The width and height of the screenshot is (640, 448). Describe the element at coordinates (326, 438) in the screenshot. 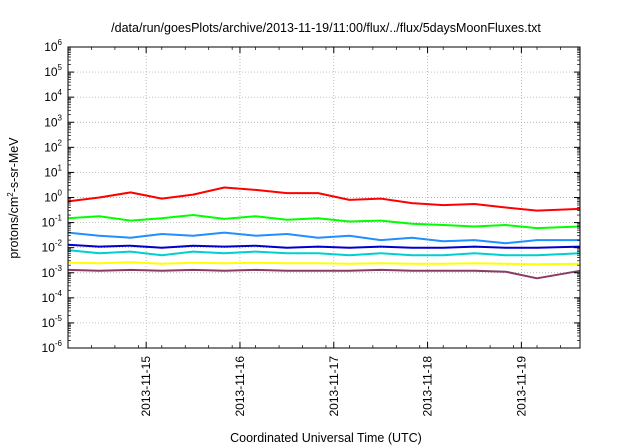

I see `x-axis-label: Coordinated Universal Time (UTC)` at that location.